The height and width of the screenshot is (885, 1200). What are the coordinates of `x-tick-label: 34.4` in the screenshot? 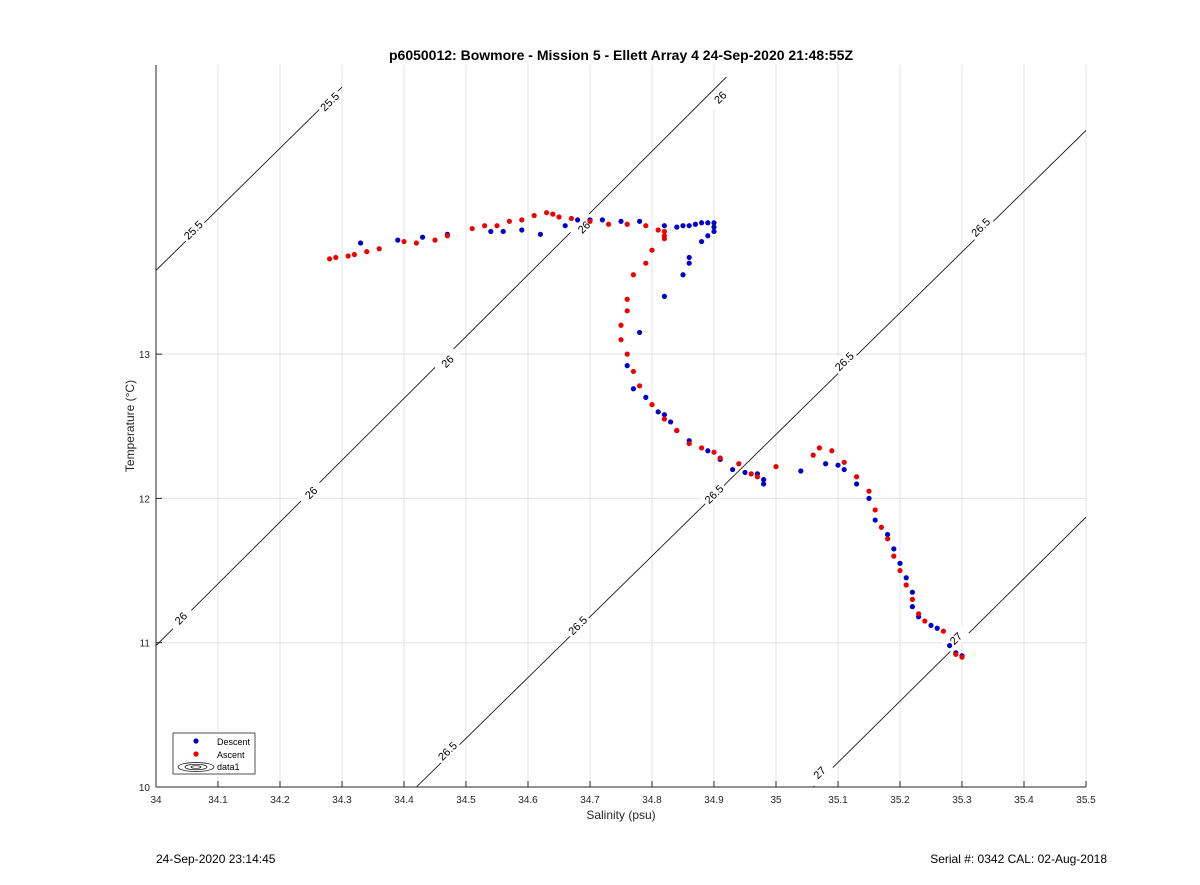 It's located at (404, 800).